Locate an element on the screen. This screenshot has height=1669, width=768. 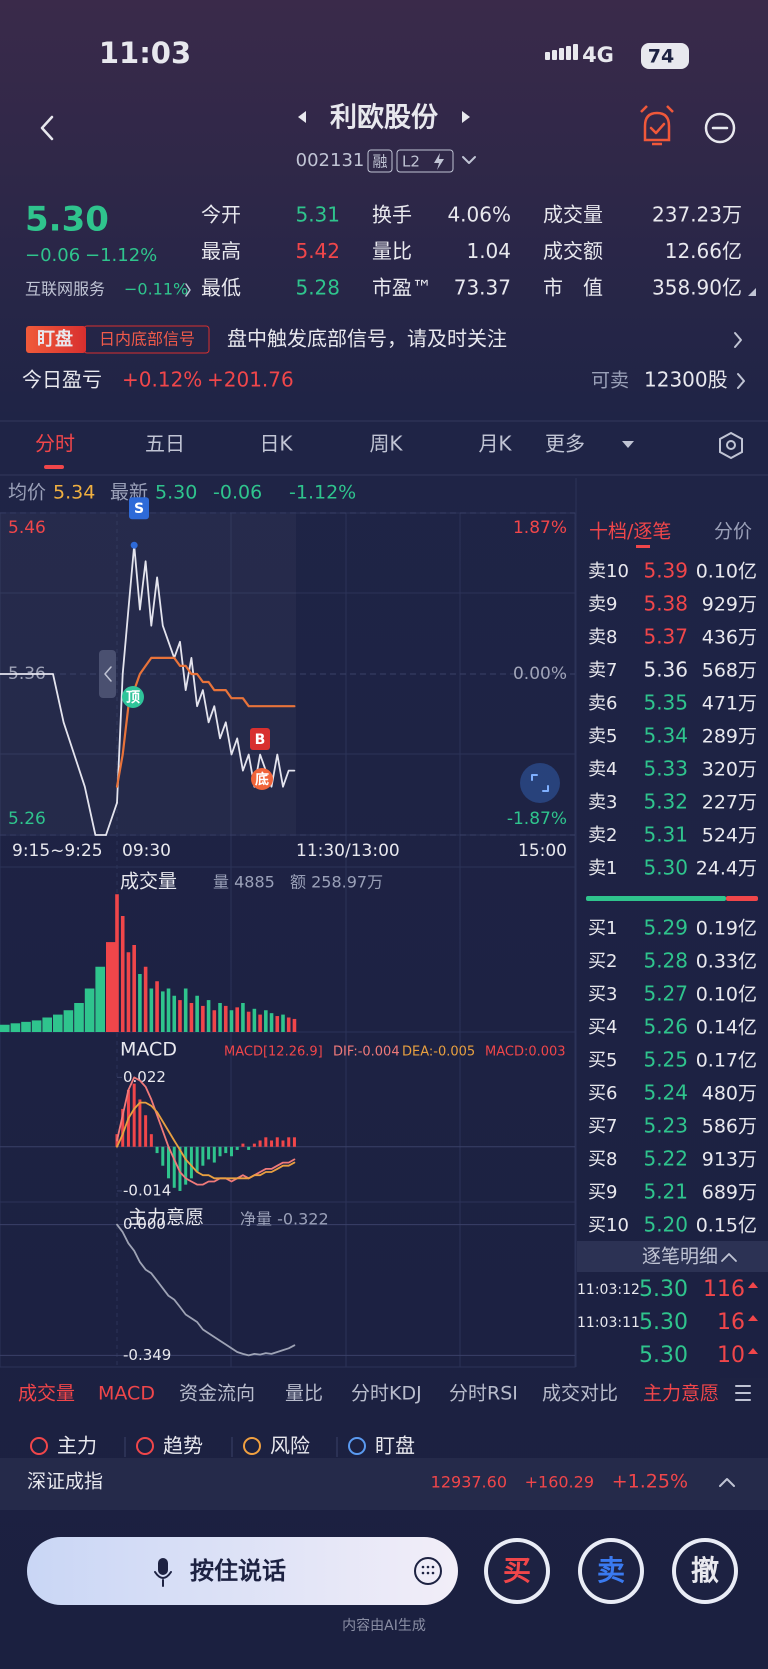
period-tab: 日K is located at coordinates (276, 444).